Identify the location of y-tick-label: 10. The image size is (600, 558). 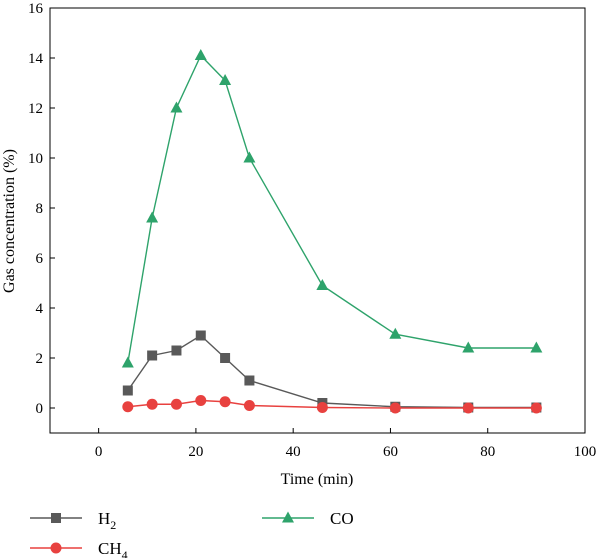
(35, 159).